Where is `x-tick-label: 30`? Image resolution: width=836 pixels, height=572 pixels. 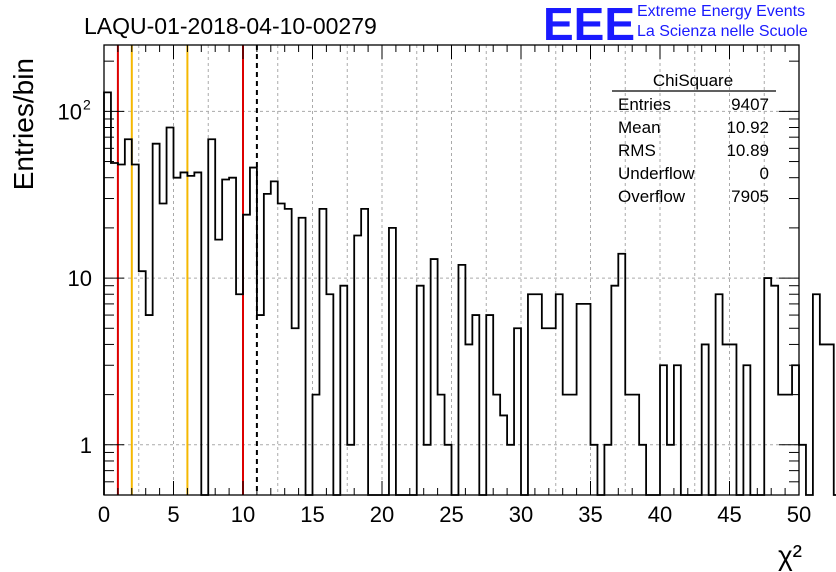
x-tick-label: 30 is located at coordinates (521, 514).